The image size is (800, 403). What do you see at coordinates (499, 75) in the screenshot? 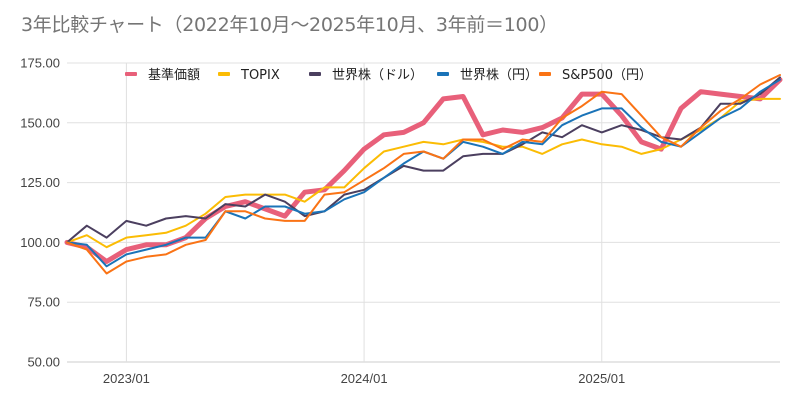
I see `legend-label: 世界株（円）` at bounding box center [499, 75].